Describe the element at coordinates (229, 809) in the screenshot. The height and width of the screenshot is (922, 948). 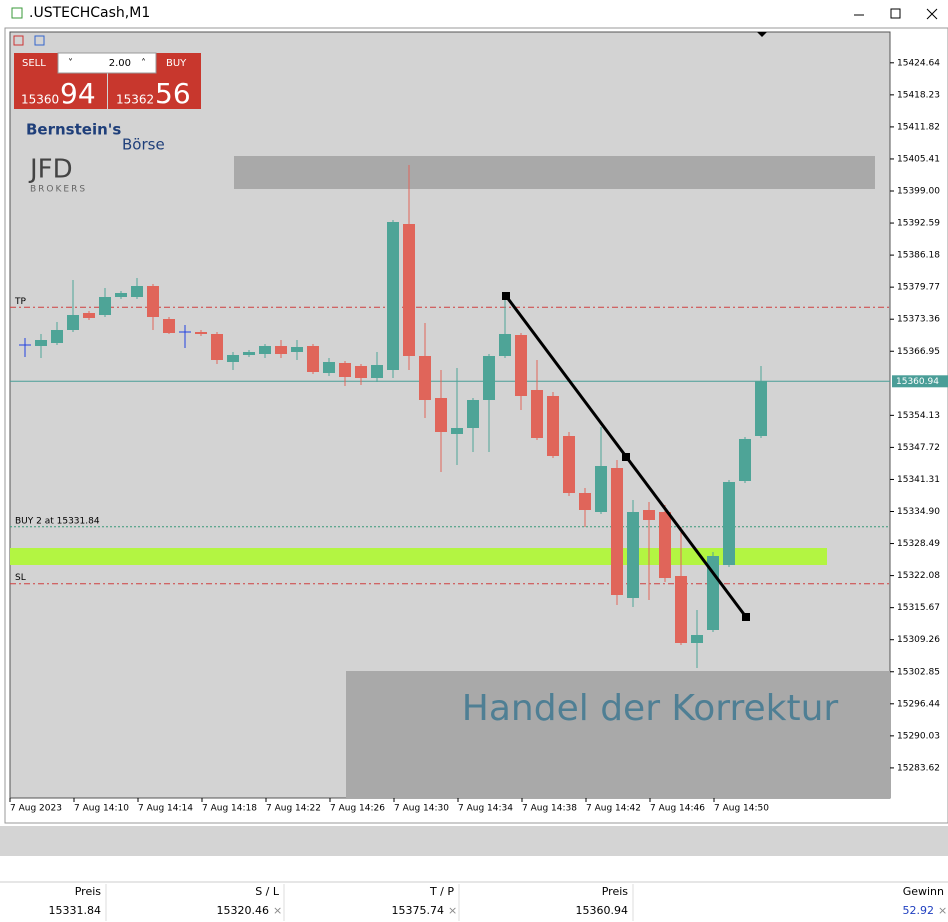
I see `x-tick-label: 7 Aug 14:18` at that location.